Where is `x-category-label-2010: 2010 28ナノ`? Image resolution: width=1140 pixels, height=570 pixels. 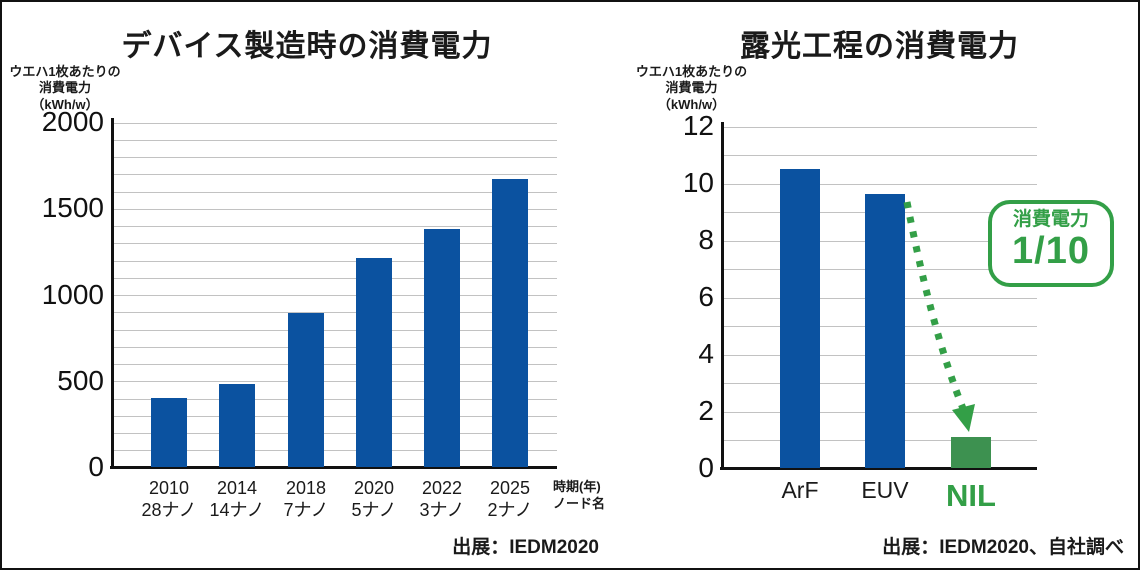
x-category-label-2010: 2010 28ナノ is located at coordinates (169, 499).